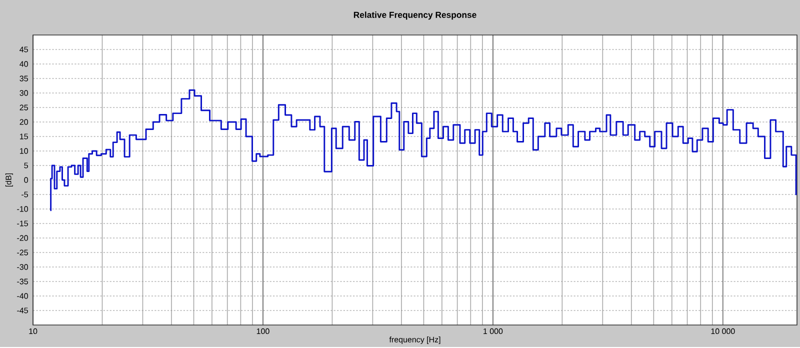 The width and height of the screenshot is (800, 348). I want to click on y-tick-label: -35, so click(22, 281).